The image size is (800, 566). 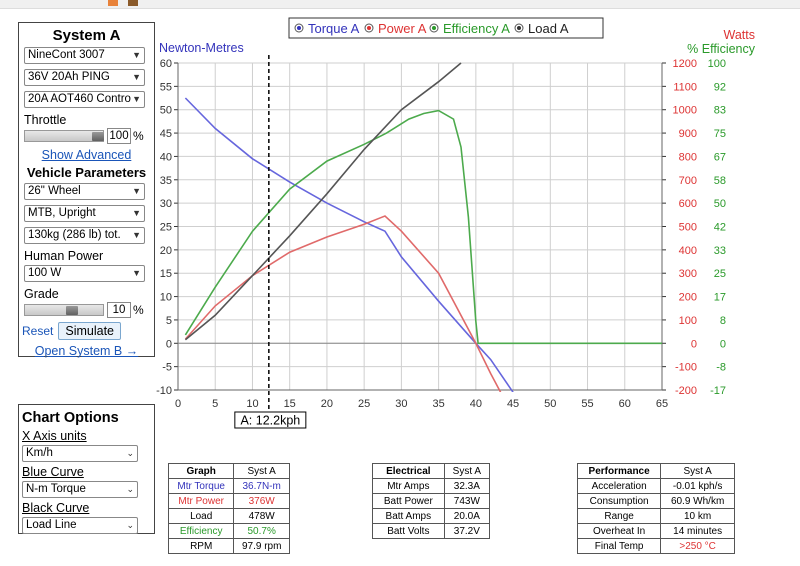 I want to click on watts-tick-label: 1100, so click(x=685, y=87).